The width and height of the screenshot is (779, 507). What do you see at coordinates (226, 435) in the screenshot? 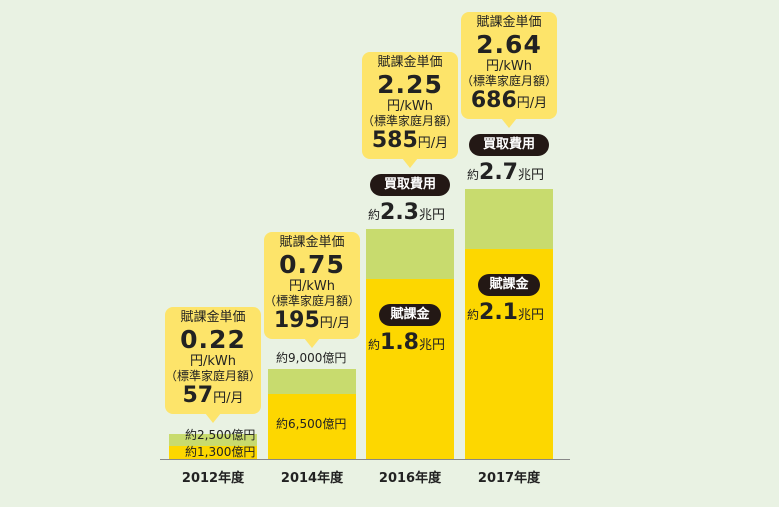
I see `total-value-label-unit: 2,500億円` at bounding box center [226, 435].